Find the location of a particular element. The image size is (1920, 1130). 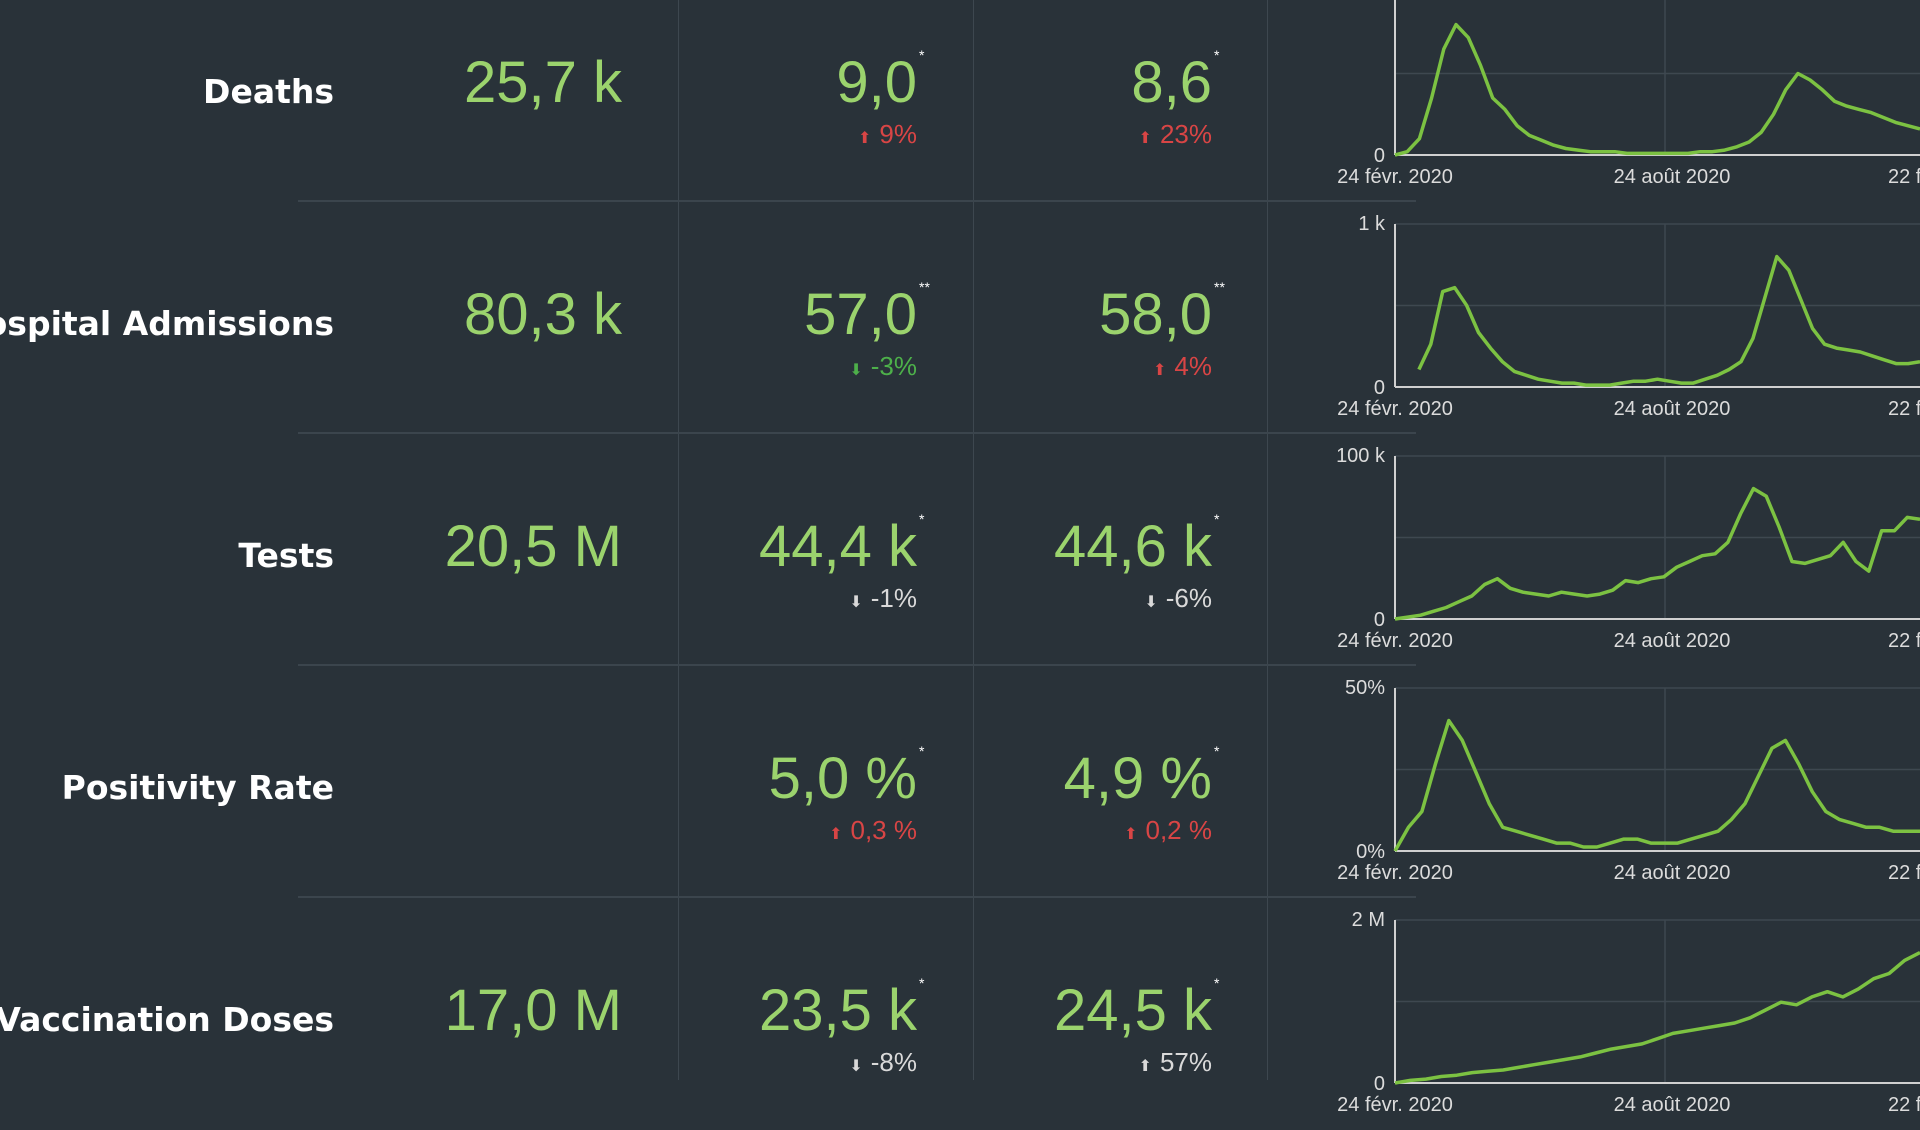

change-indicator: ⬆ 0,3 % is located at coordinates (873, 832).